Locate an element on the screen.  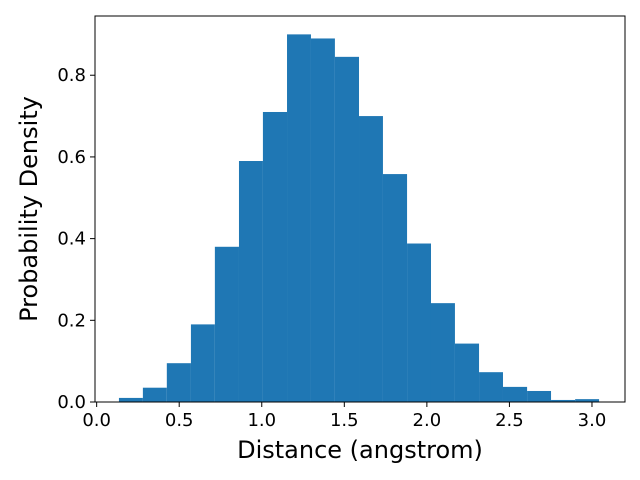
x-tick-label: 2.5 is located at coordinates (509, 420).